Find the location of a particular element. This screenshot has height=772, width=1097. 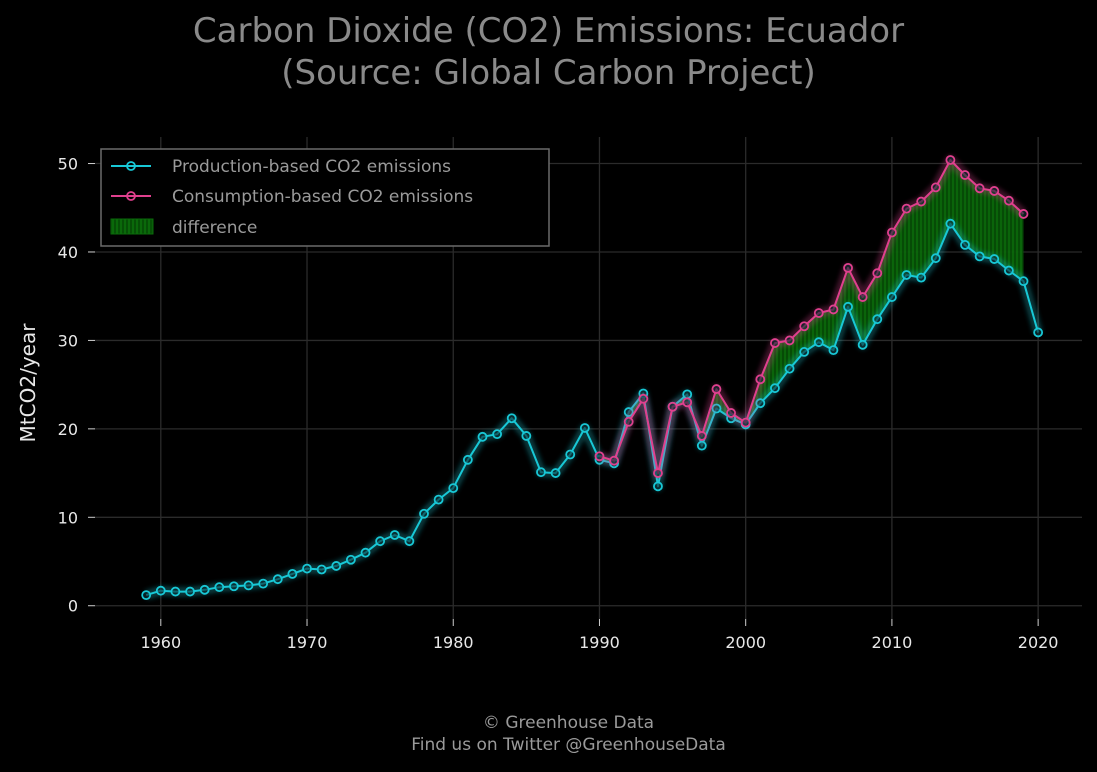

x-tick-label: 1960 is located at coordinates (160, 642).